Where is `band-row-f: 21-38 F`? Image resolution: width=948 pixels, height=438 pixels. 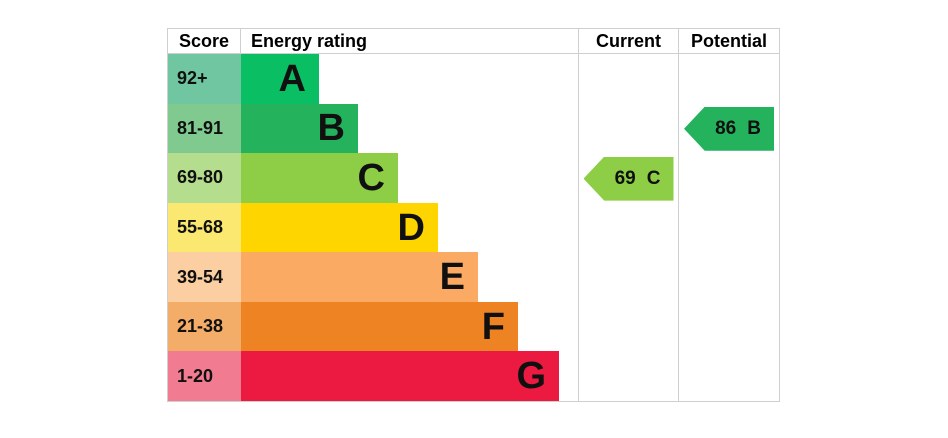
band-row-f: 21-38 F is located at coordinates (373, 326).